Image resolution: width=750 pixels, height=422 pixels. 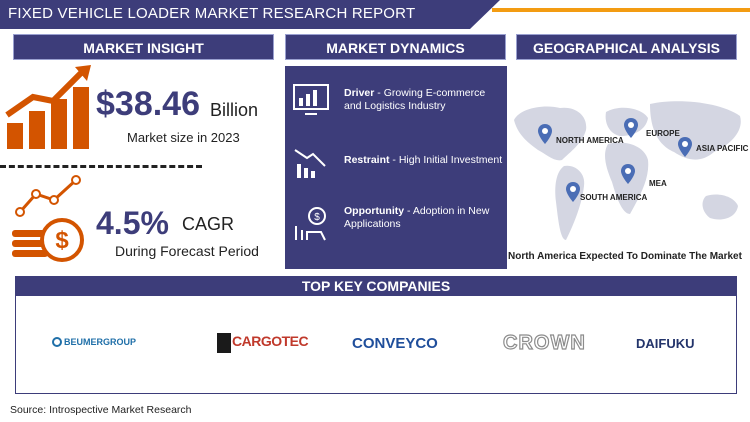 I want to click on cargotec-logo-icon, so click(x=224, y=343).